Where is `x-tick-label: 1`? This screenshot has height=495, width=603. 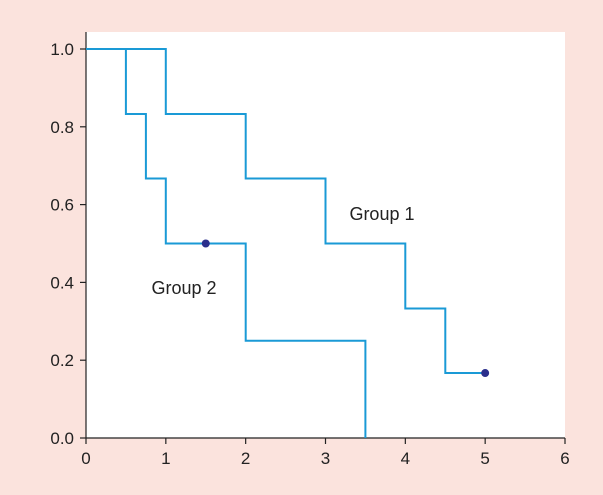 x-tick-label: 1 is located at coordinates (165, 458).